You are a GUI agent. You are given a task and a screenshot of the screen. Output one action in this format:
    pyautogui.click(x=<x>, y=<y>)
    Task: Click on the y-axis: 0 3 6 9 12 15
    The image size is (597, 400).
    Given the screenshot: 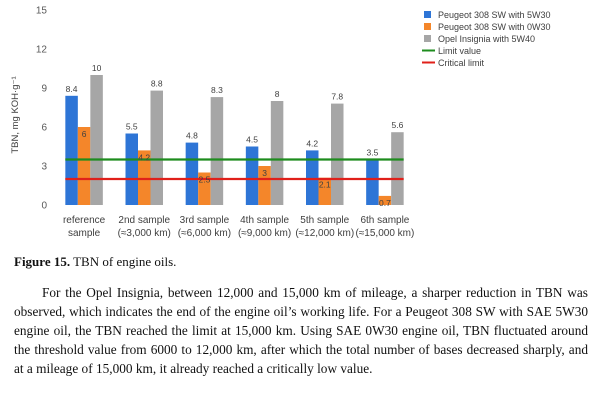 What is the action you would take?
    pyautogui.click(x=42, y=109)
    